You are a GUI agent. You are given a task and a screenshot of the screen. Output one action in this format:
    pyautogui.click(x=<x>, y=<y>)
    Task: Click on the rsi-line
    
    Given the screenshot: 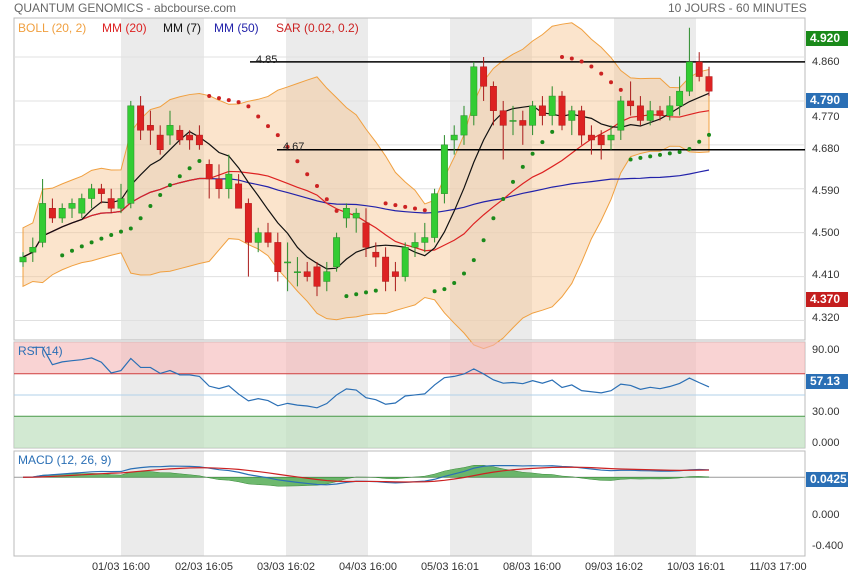 What is the action you would take?
    pyautogui.click(x=371, y=377)
    